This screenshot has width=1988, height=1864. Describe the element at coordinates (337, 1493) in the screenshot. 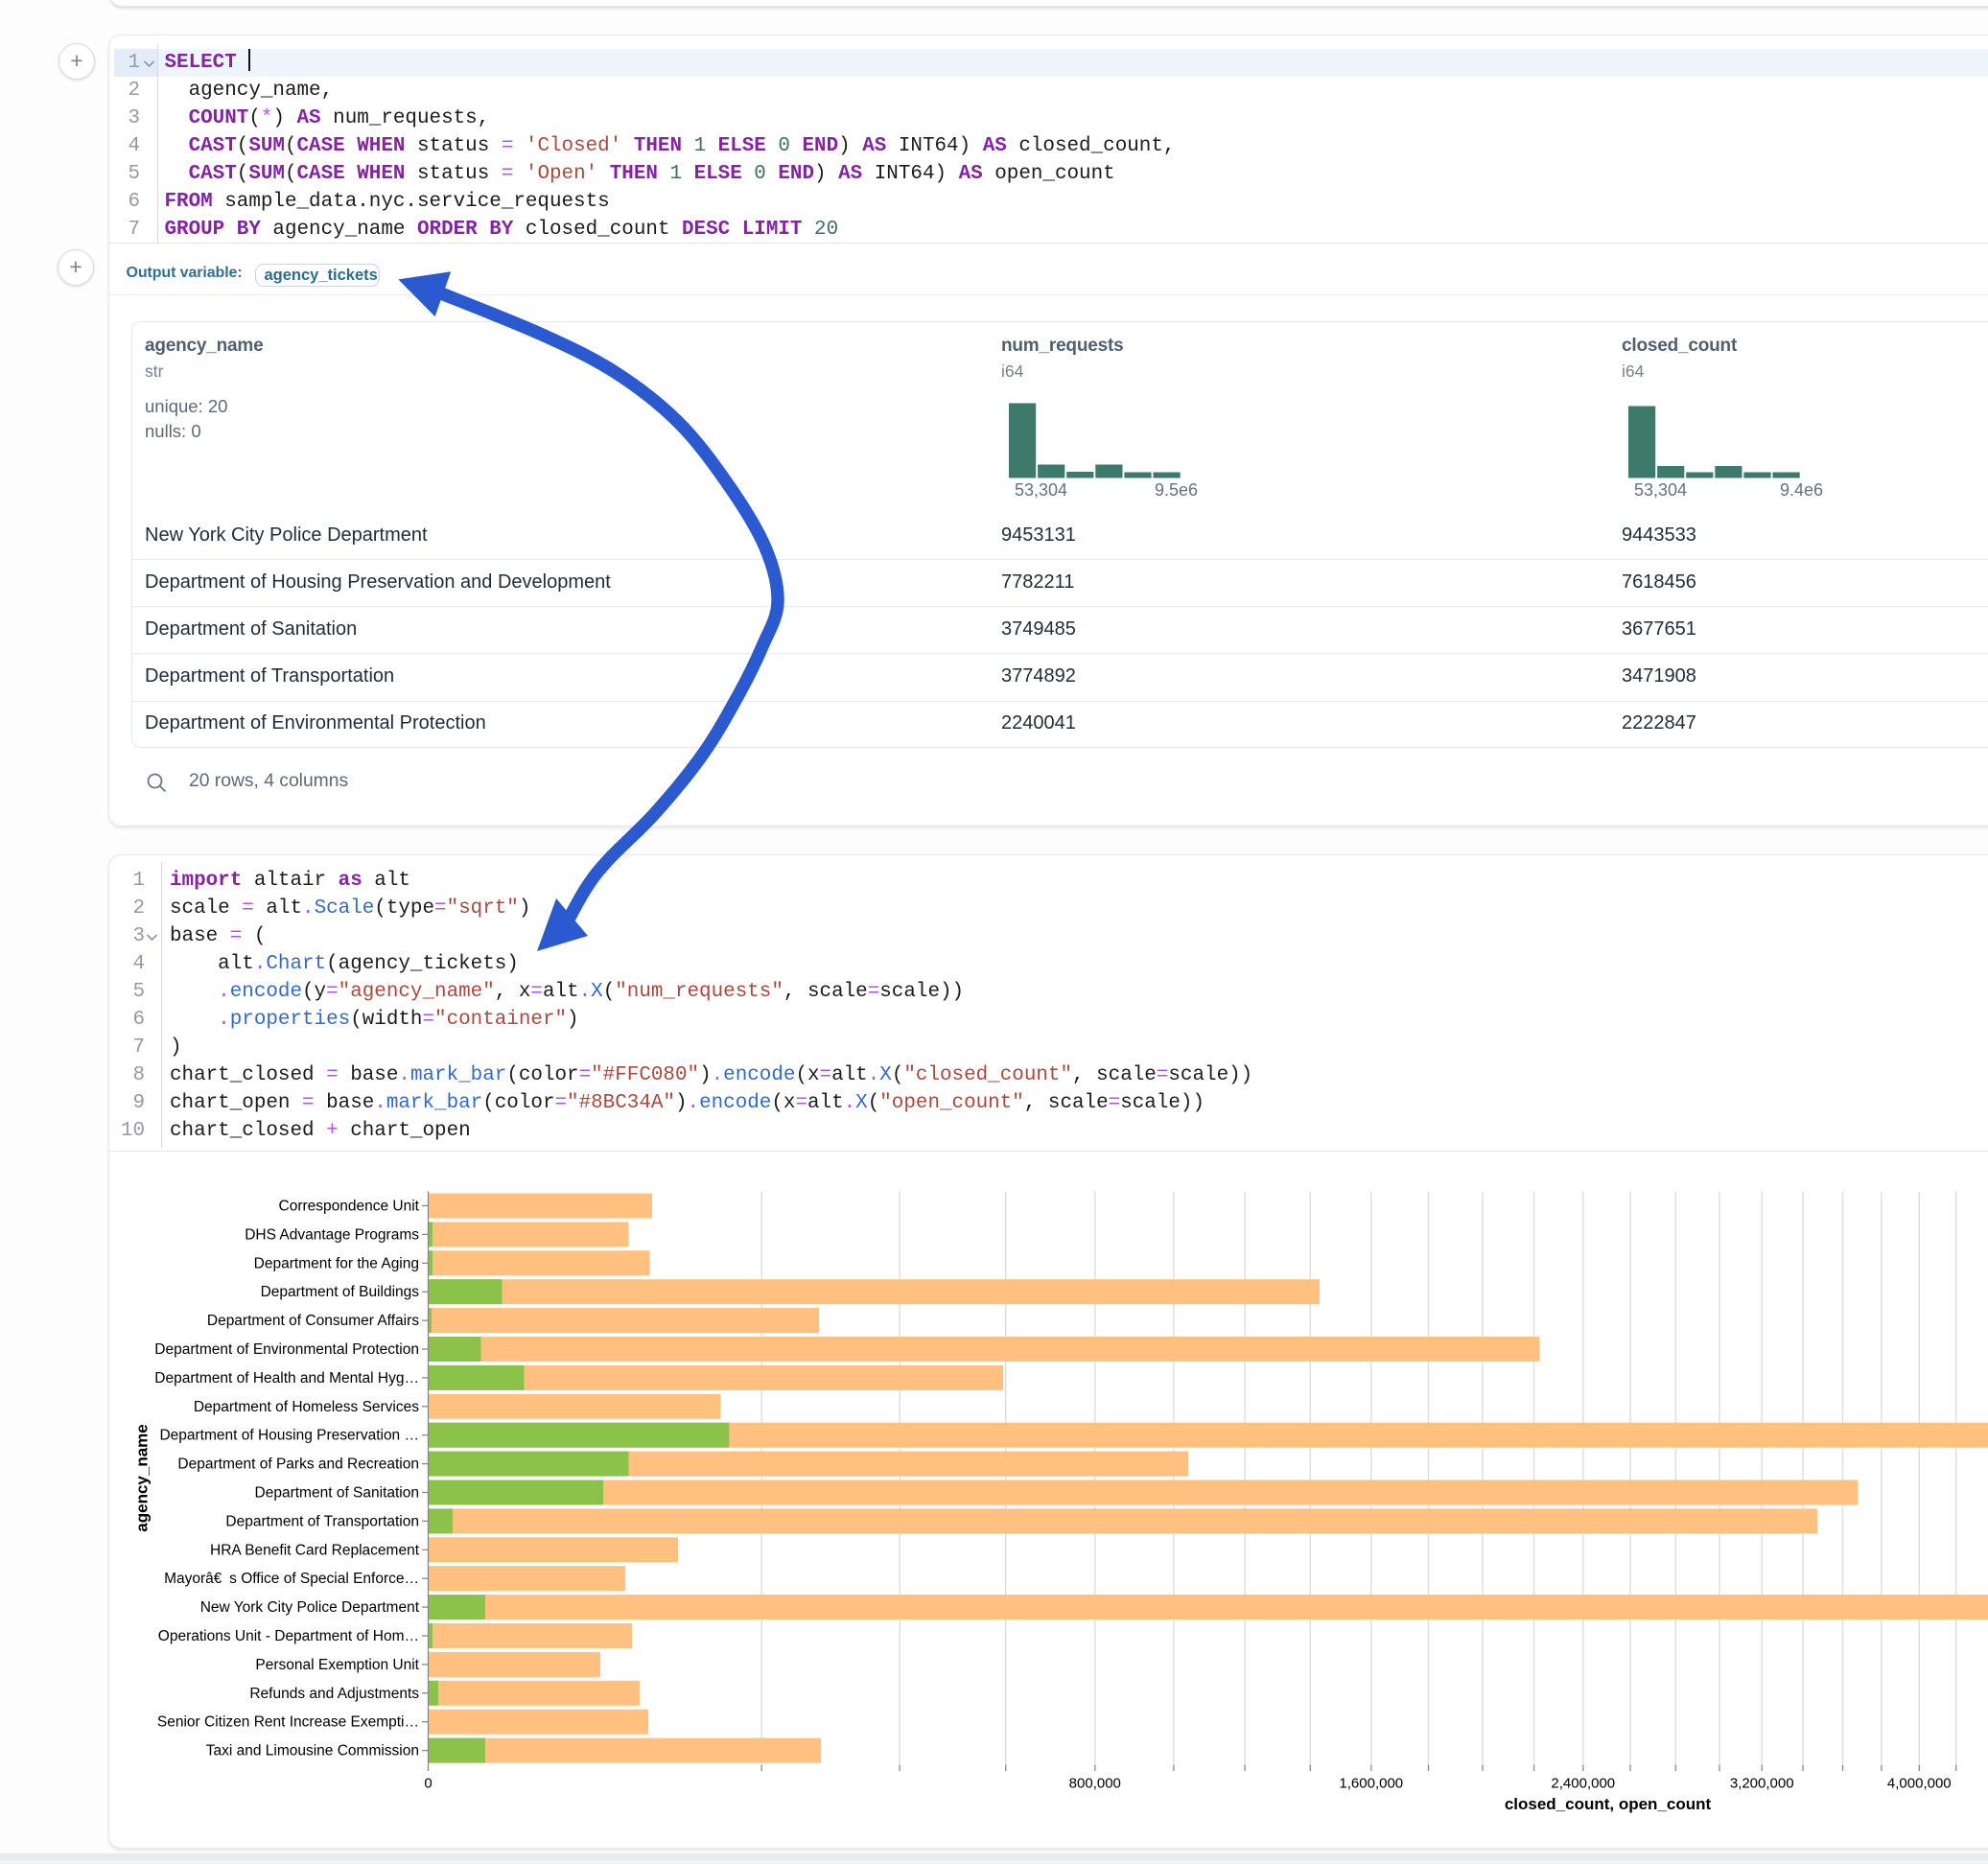

I see `svg-text: Department of Sanitation` at that location.